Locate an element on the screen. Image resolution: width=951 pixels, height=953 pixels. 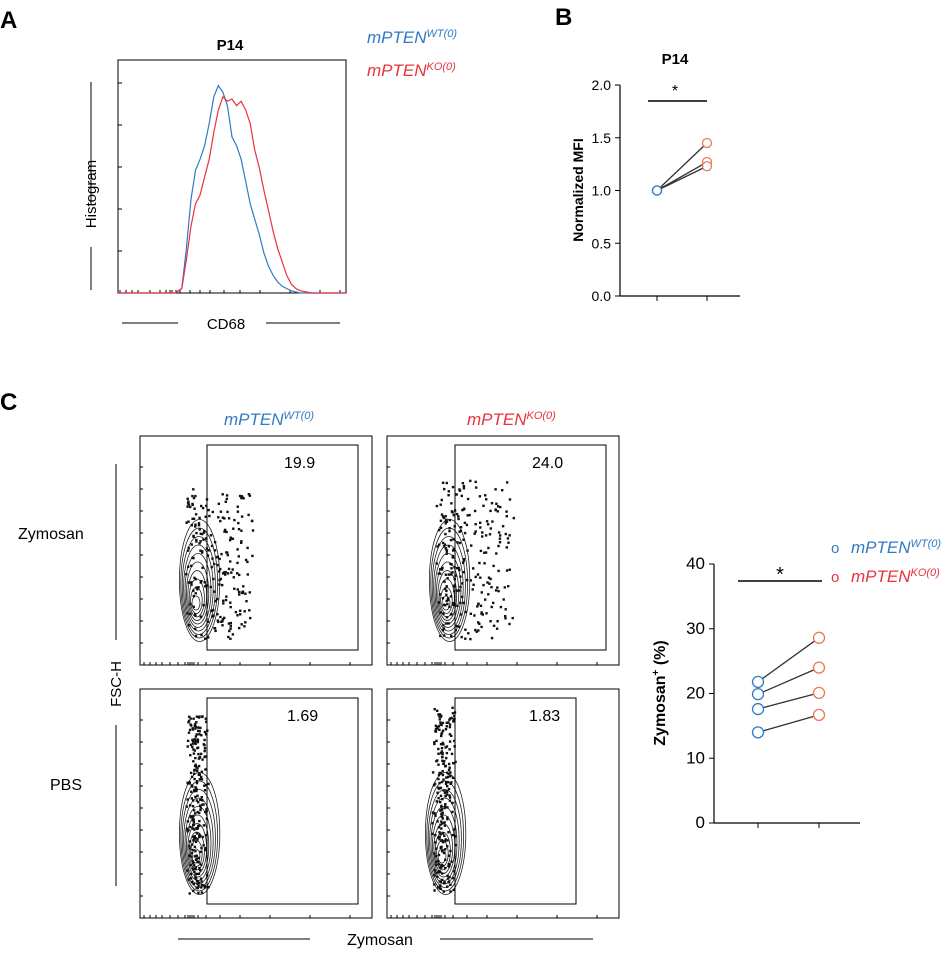
histogram-ko-curve is located at coordinates (232, 194).